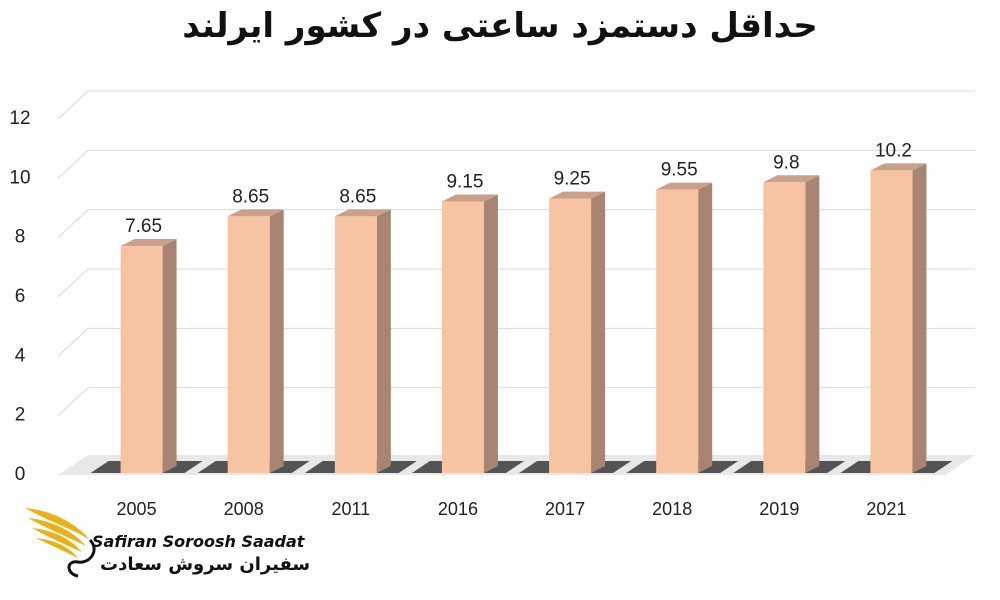 The height and width of the screenshot is (600, 1000). I want to click on brand-logo: Safiran Soroosh Saadat سفیران سروش سعادت, so click(165, 545).